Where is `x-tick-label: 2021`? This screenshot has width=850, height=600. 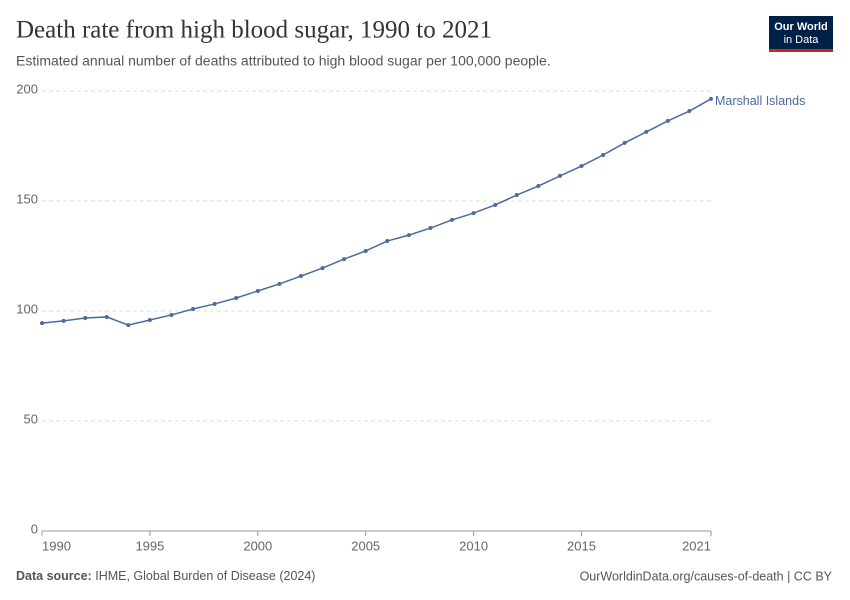
x-tick-label: 2021 is located at coordinates (696, 545).